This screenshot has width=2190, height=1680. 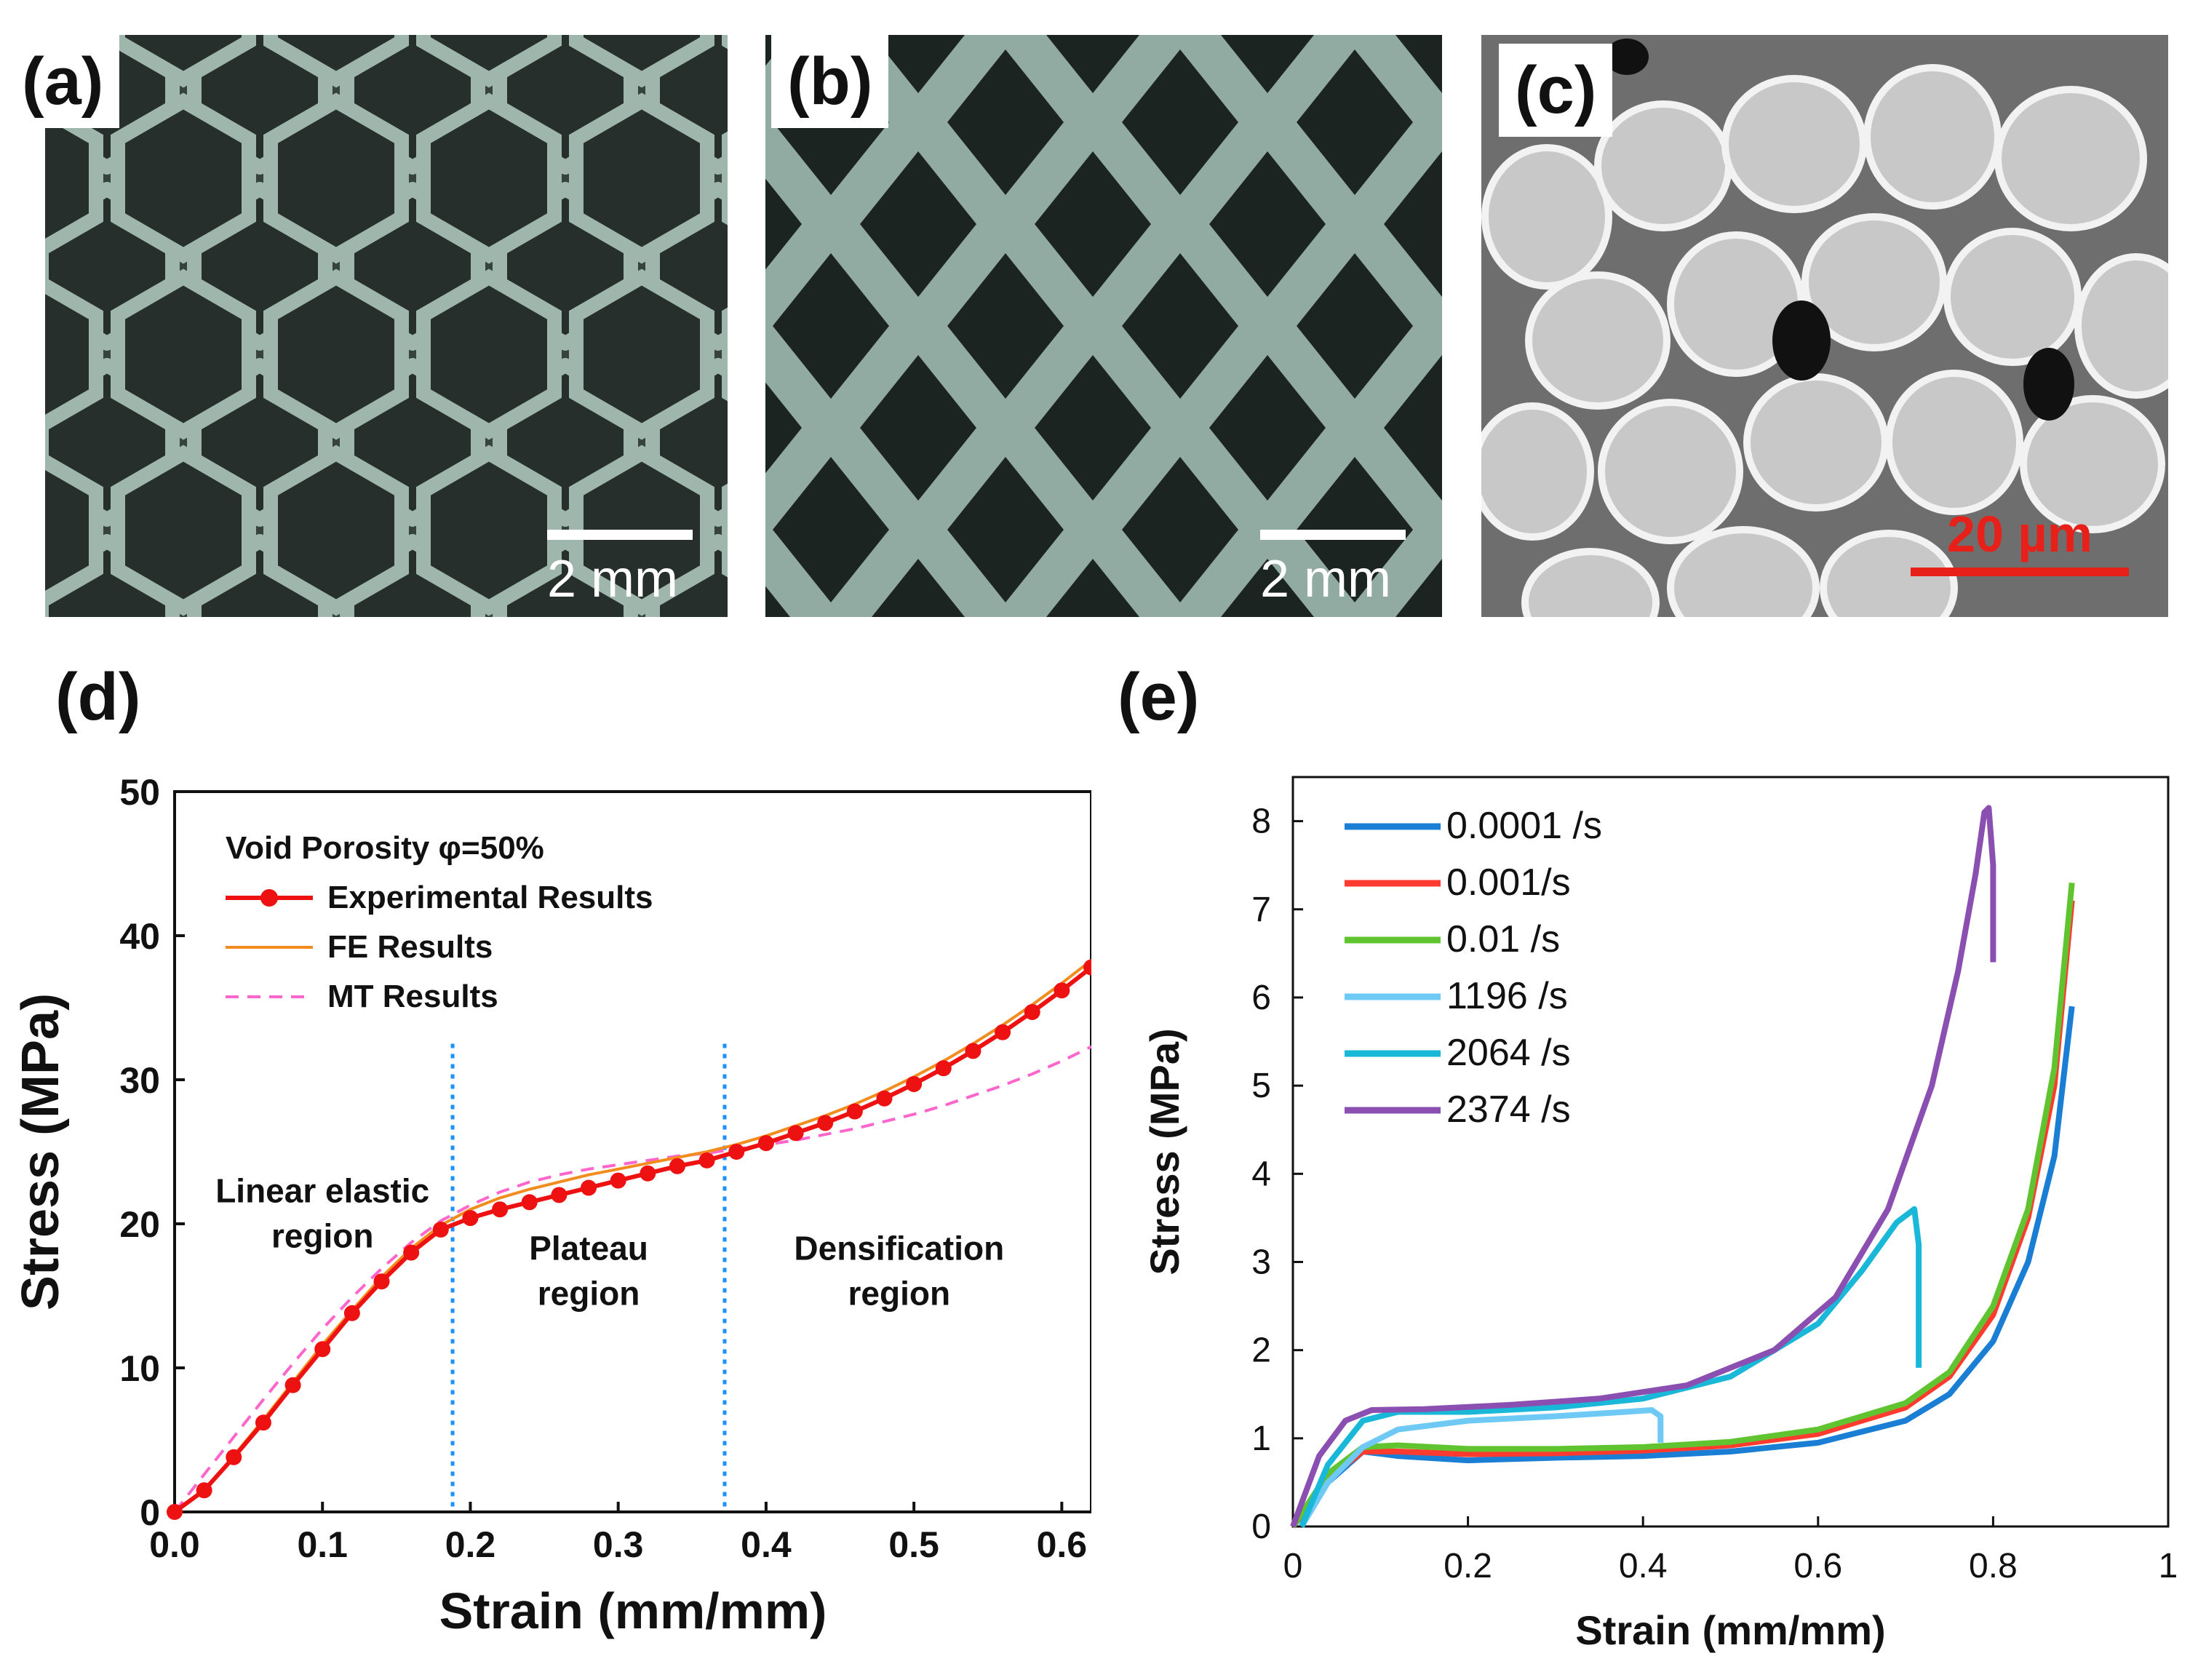 What do you see at coordinates (322, 1190) in the screenshot?
I see `chart-d-region-line1: Linear elastic` at bounding box center [322, 1190].